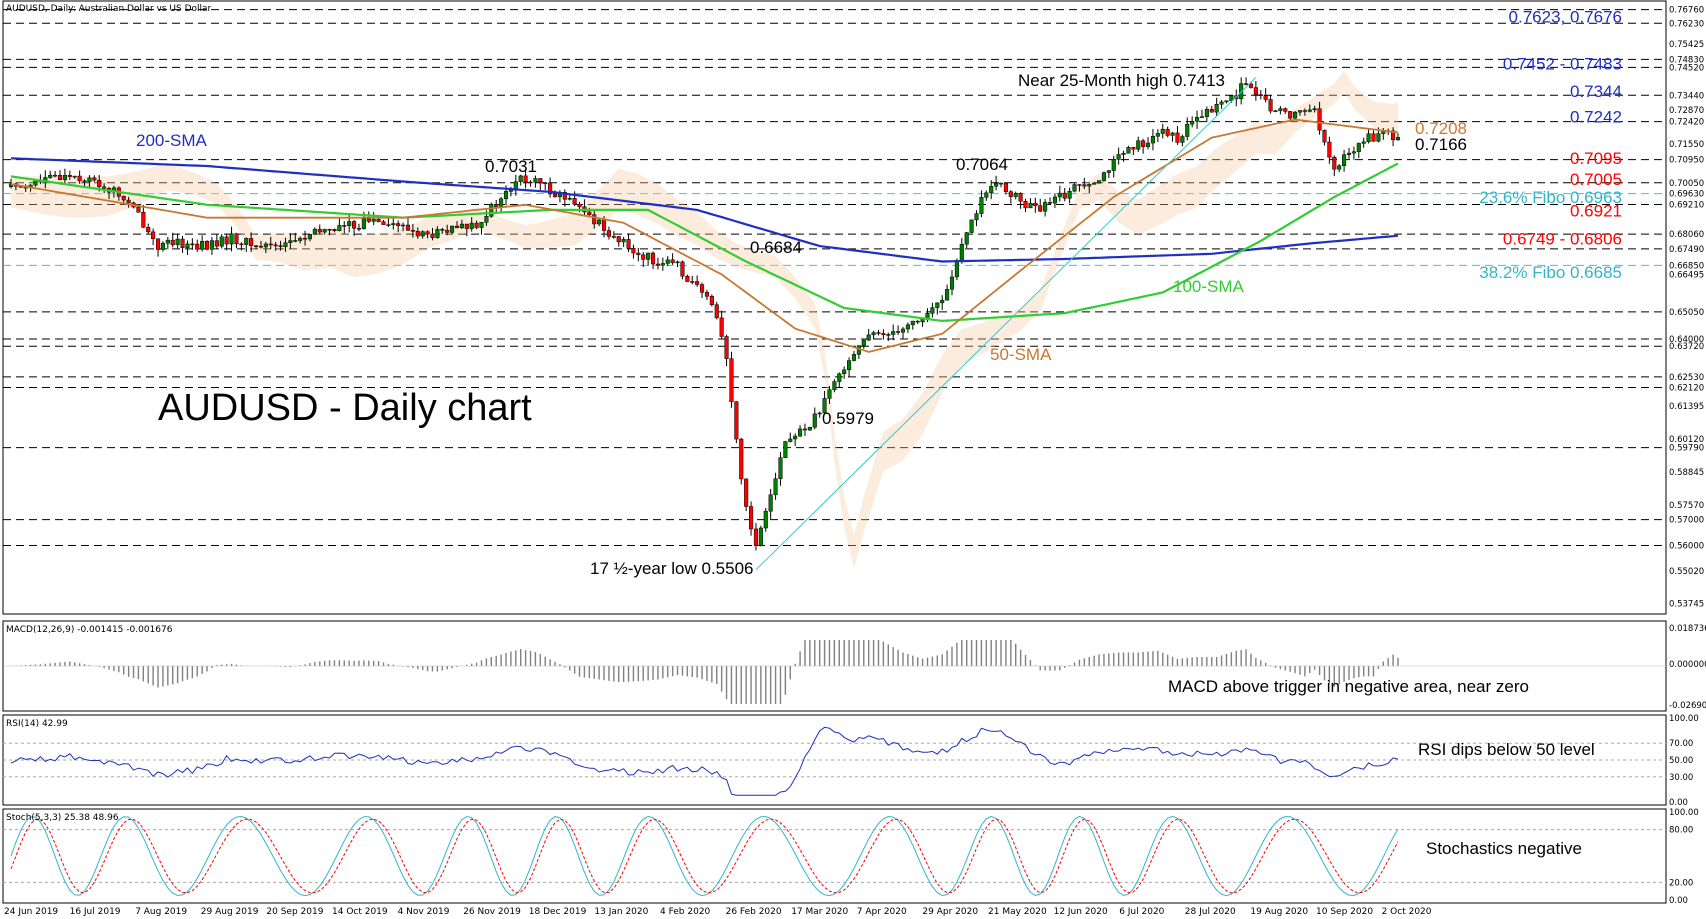 Image resolution: width=1706 pixels, height=919 pixels. What do you see at coordinates (1565, 16) in the screenshot?
I see `level-label: 0.7623, 0.7676` at bounding box center [1565, 16].